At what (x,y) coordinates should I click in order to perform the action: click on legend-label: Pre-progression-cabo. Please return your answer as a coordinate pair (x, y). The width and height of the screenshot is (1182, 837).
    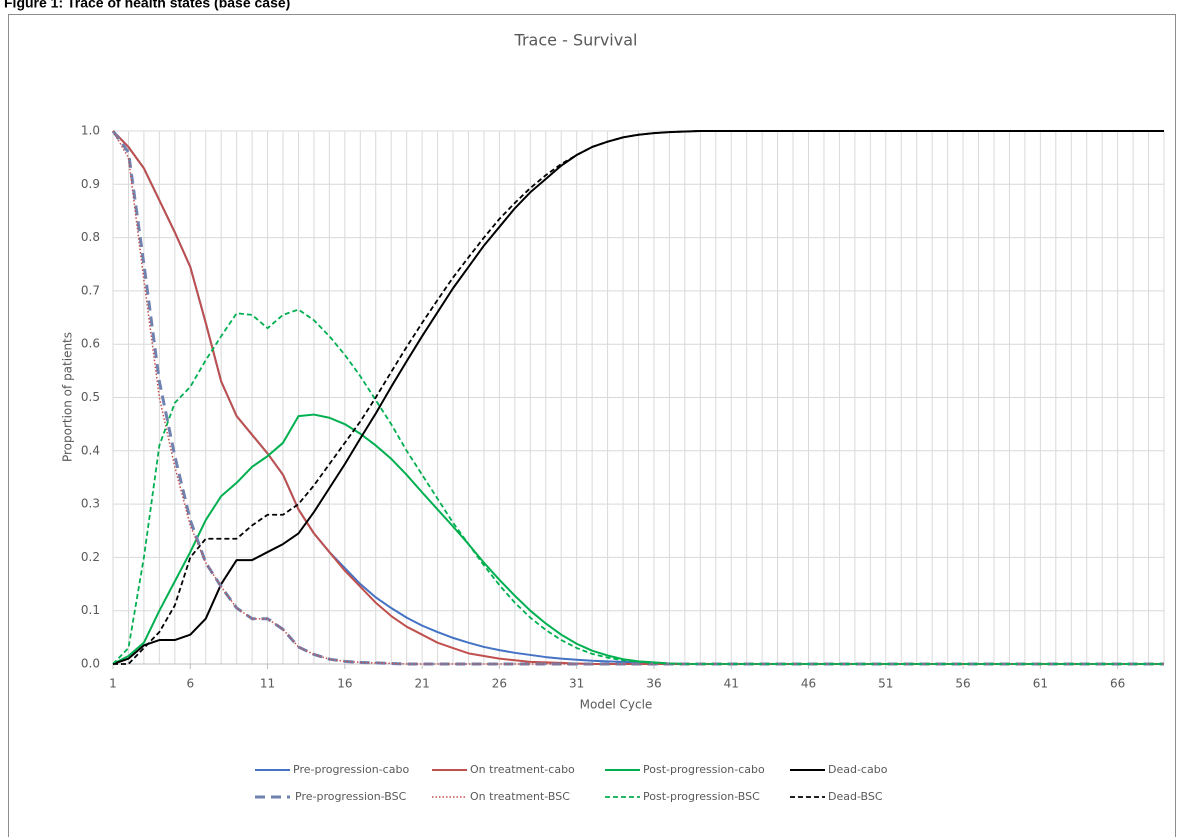
    Looking at the image, I should click on (351, 769).